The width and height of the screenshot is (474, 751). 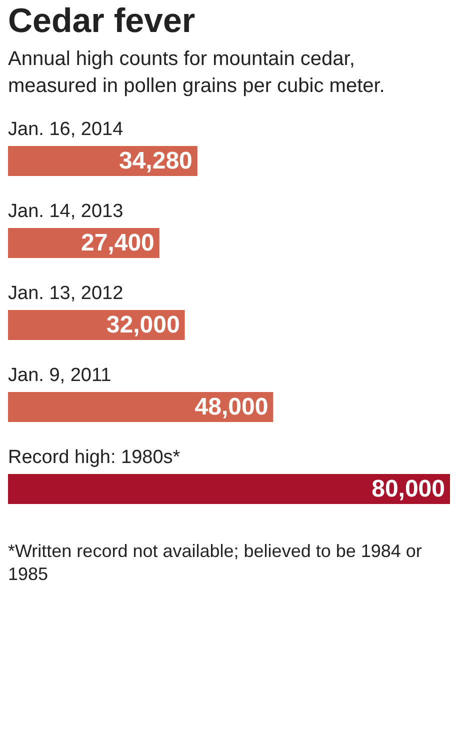 I want to click on data-label: 27,400, so click(x=117, y=243).